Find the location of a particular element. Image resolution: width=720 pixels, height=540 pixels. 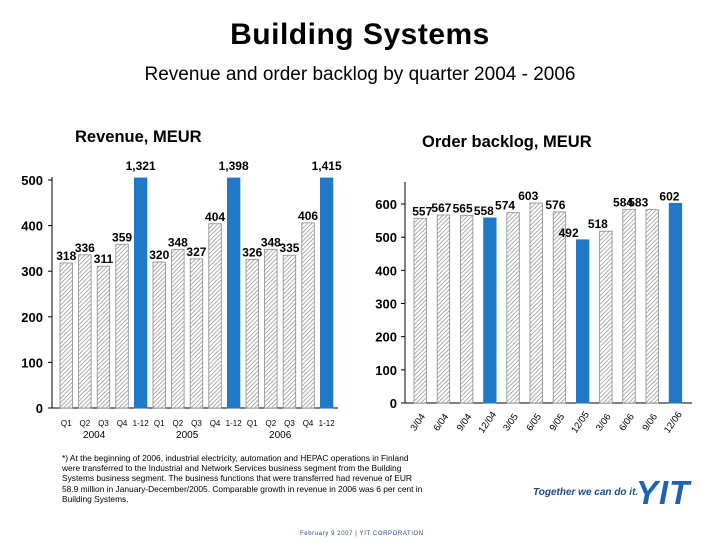

backlog-data-label: 574 is located at coordinates (505, 206).